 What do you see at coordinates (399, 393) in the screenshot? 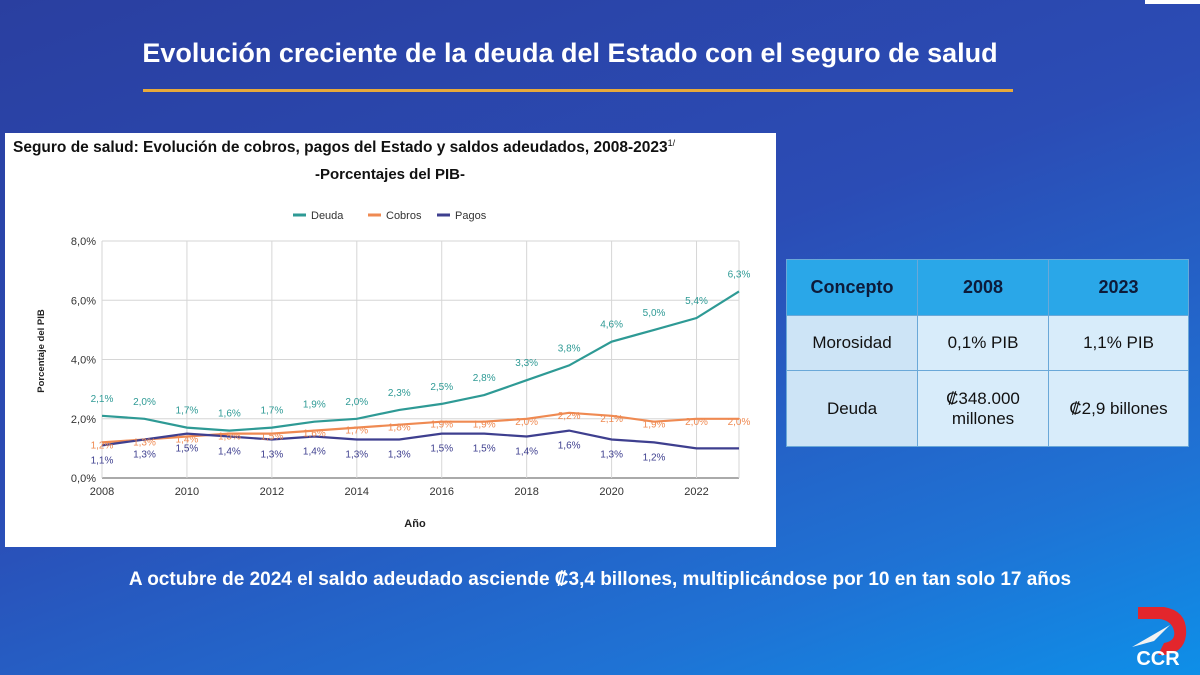
I see `data-label: 2,3%` at bounding box center [399, 393].